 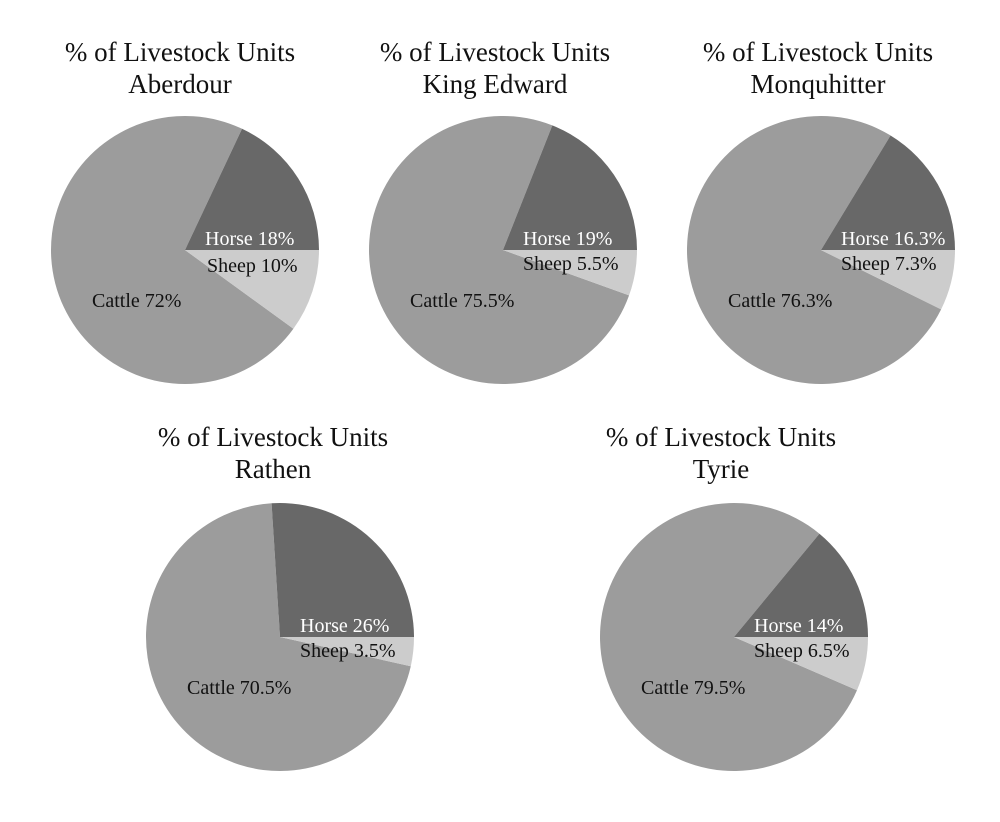 What do you see at coordinates (252, 266) in the screenshot?
I see `slice-label-sheep: Sheep 10%` at bounding box center [252, 266].